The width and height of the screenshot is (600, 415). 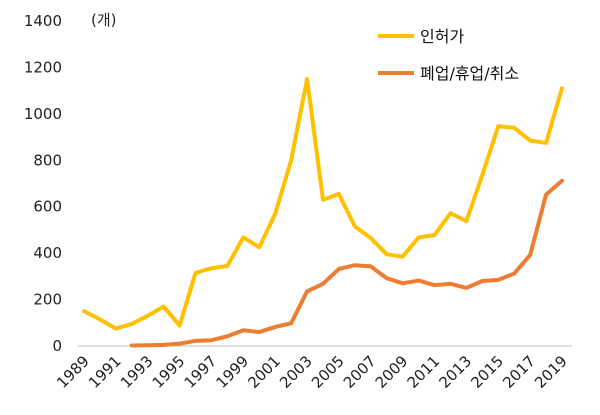 What do you see at coordinates (264, 372) in the screenshot?
I see `x-tick-label: 2001` at bounding box center [264, 372].